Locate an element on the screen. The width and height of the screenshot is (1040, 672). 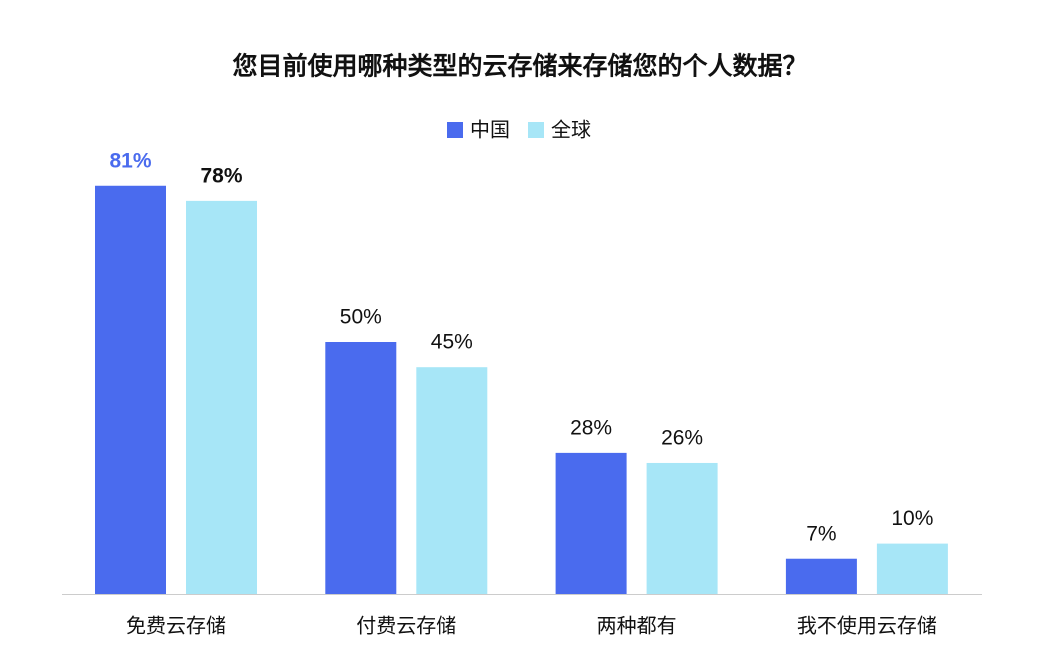
value-label: 7% is located at coordinates (821, 533).